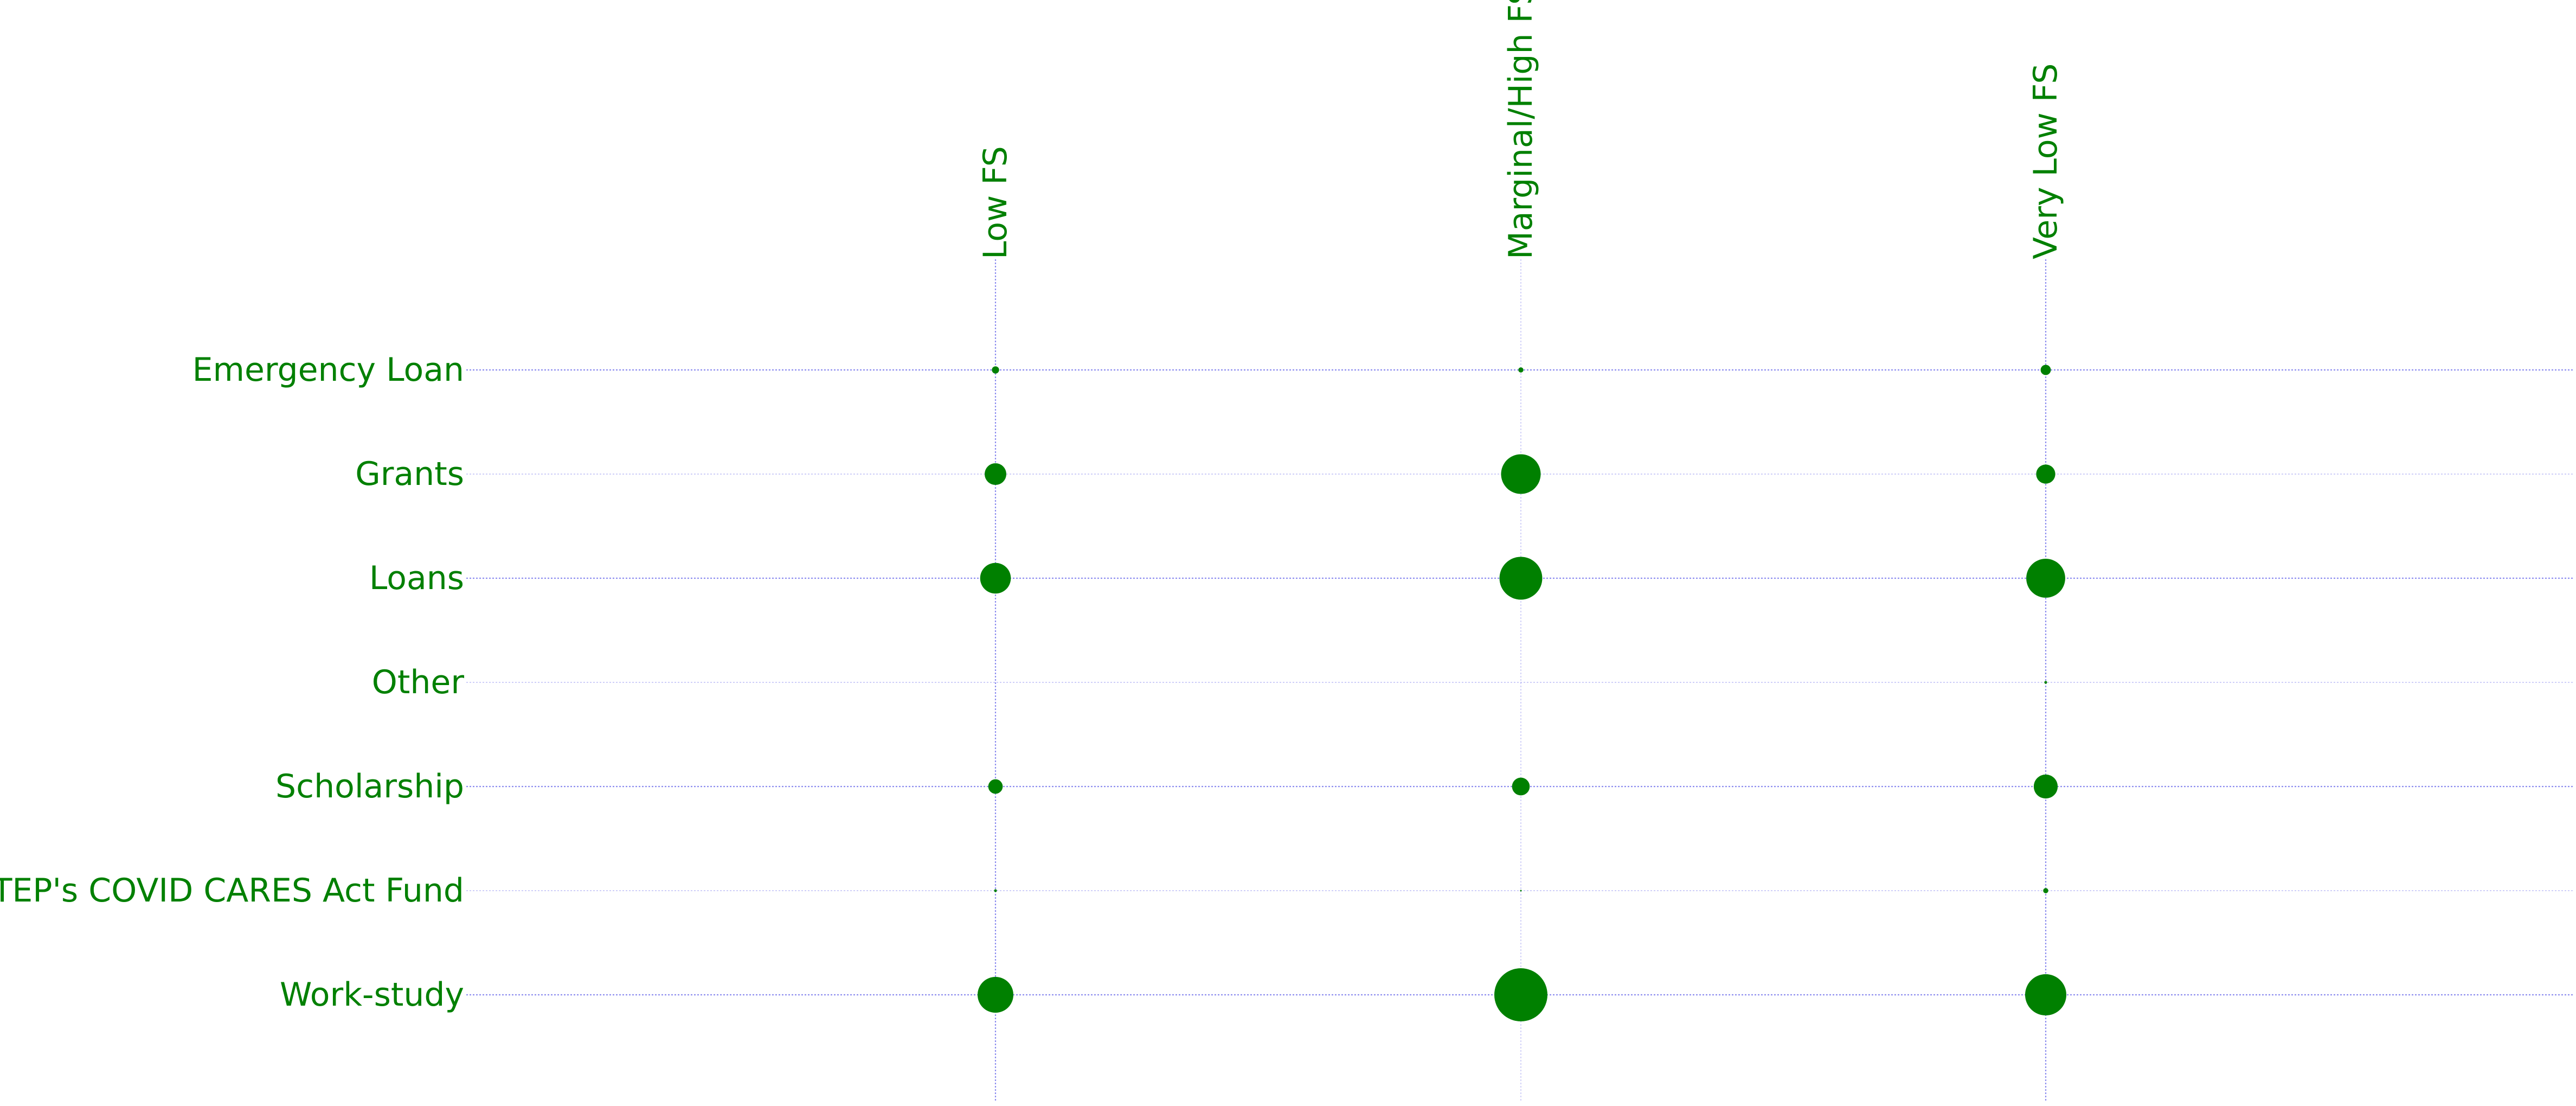 Image resolution: width=2576 pixels, height=1106 pixels. I want to click on row-label: Other, so click(418, 682).